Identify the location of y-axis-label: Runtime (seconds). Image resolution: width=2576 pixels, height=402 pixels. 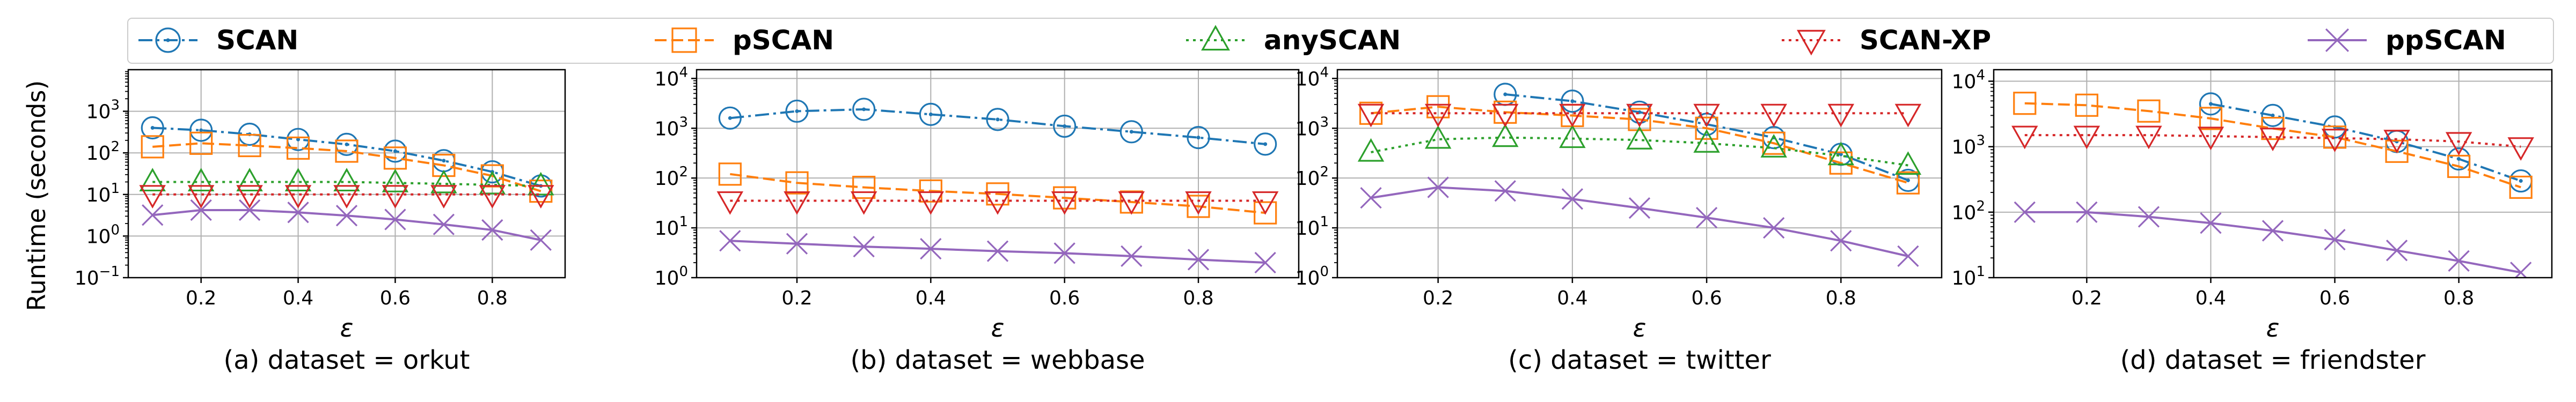
(36, 195).